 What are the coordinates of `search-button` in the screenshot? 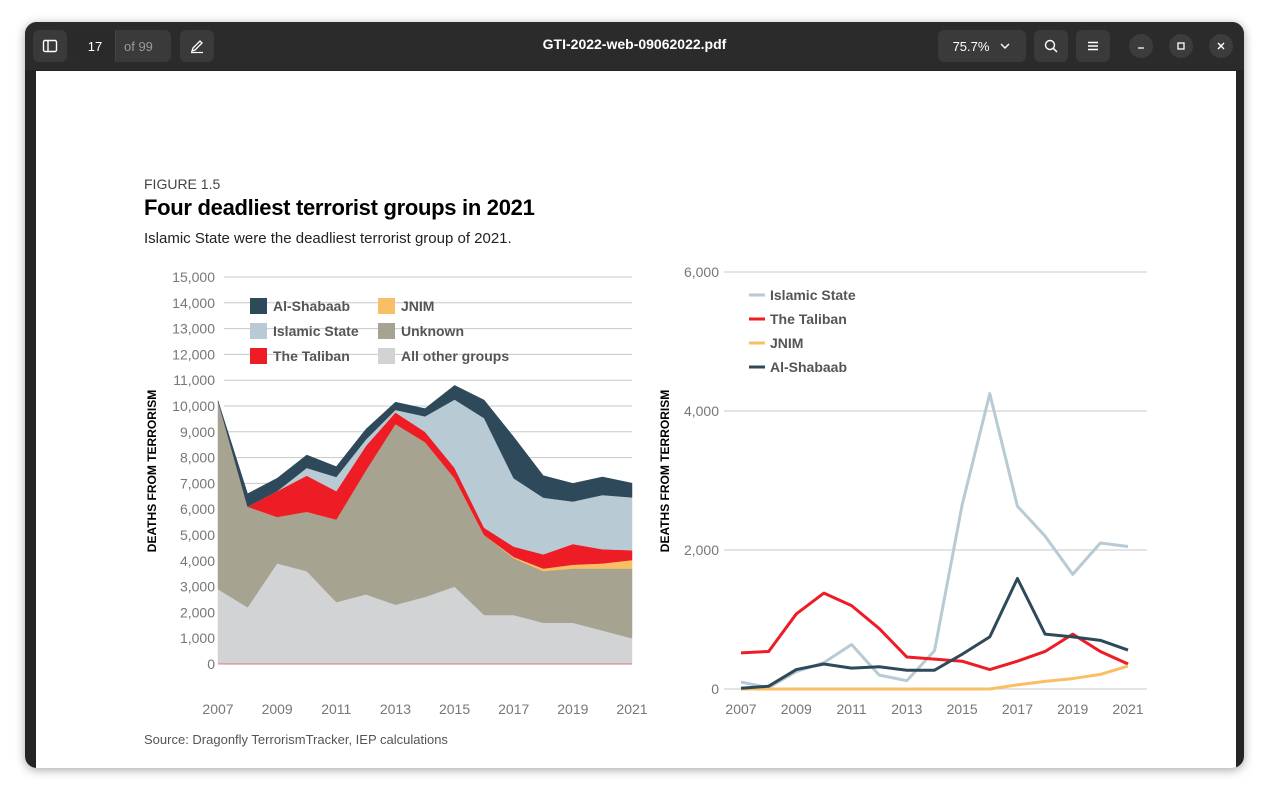 It's located at (1051, 46).